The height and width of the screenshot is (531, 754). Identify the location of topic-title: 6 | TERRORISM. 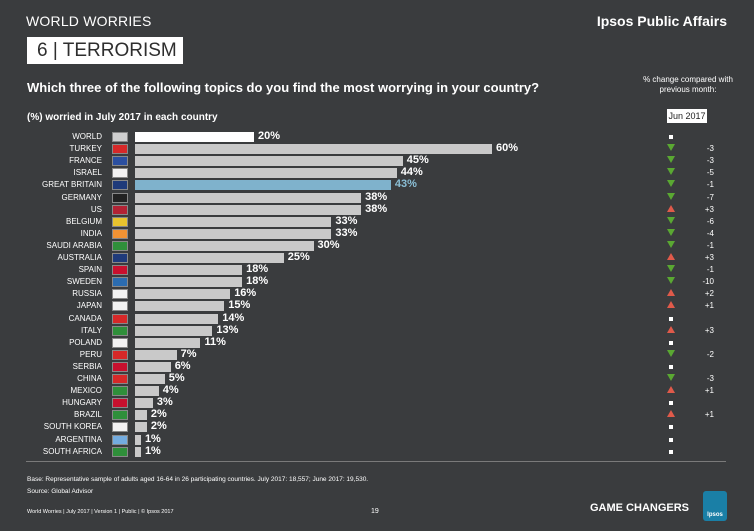
(105, 50).